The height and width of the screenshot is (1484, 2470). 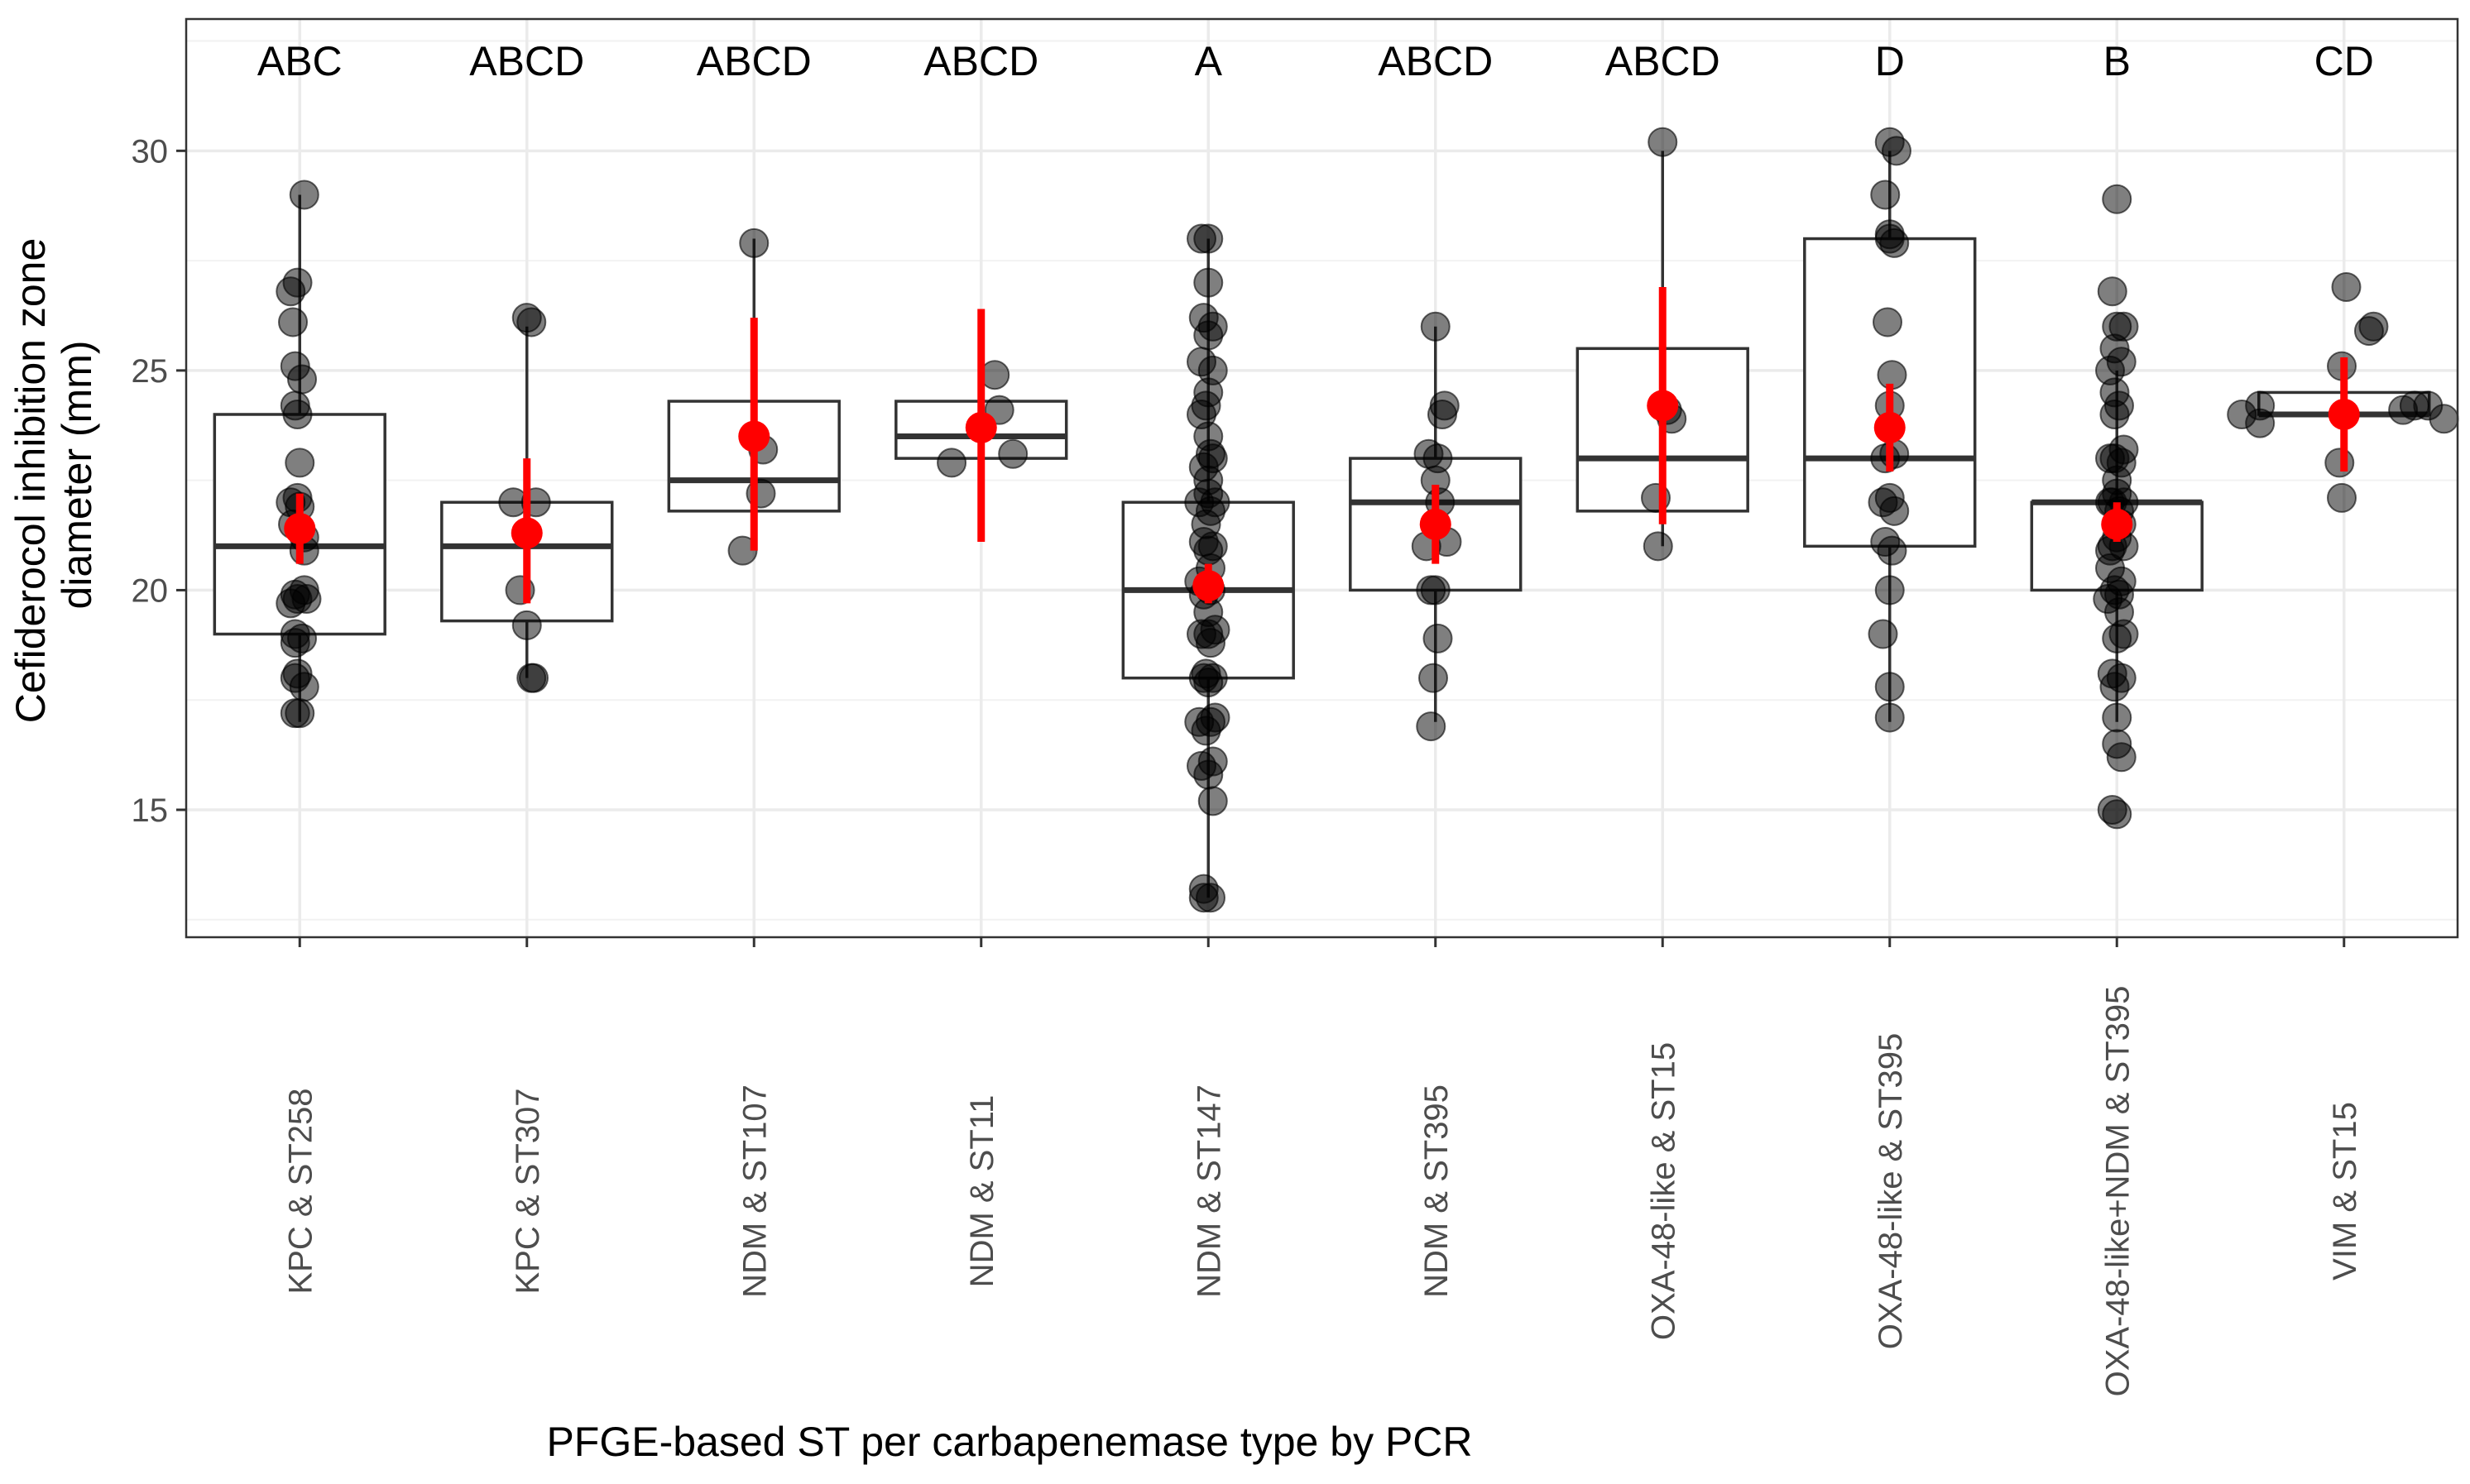 What do you see at coordinates (528, 1191) in the screenshot?
I see `x-tick-label: KPC & ST307` at bounding box center [528, 1191].